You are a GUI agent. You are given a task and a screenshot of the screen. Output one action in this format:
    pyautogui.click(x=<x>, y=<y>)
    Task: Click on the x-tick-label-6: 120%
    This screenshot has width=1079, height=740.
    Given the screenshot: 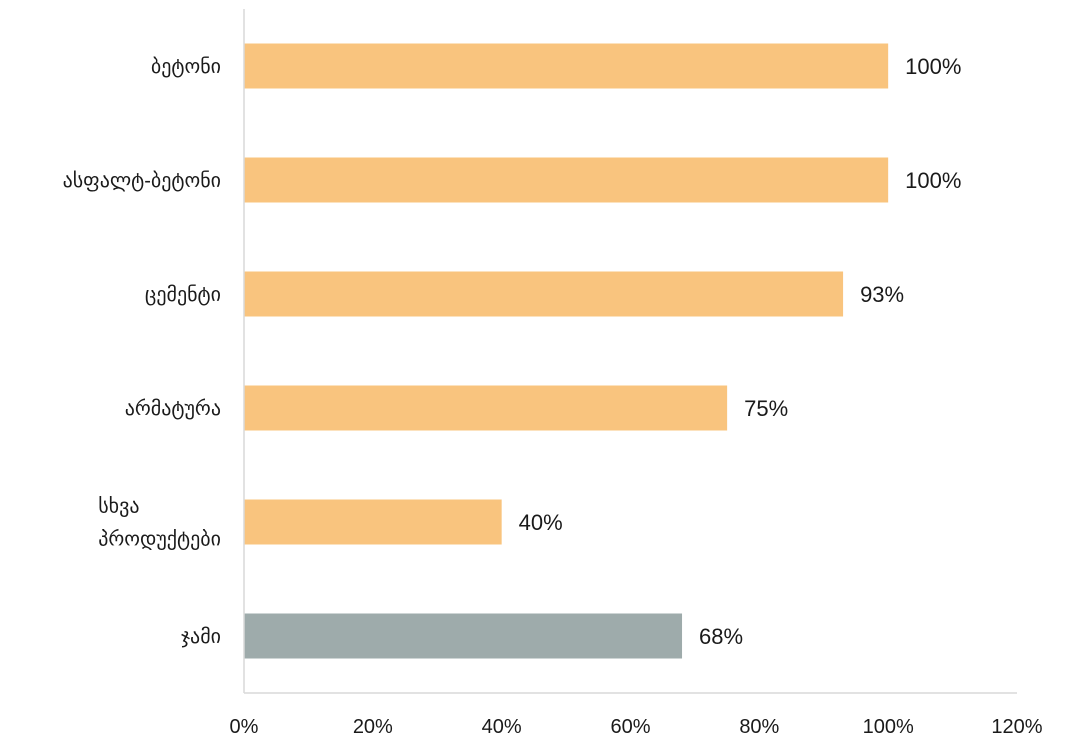 What is the action you would take?
    pyautogui.click(x=1016, y=727)
    